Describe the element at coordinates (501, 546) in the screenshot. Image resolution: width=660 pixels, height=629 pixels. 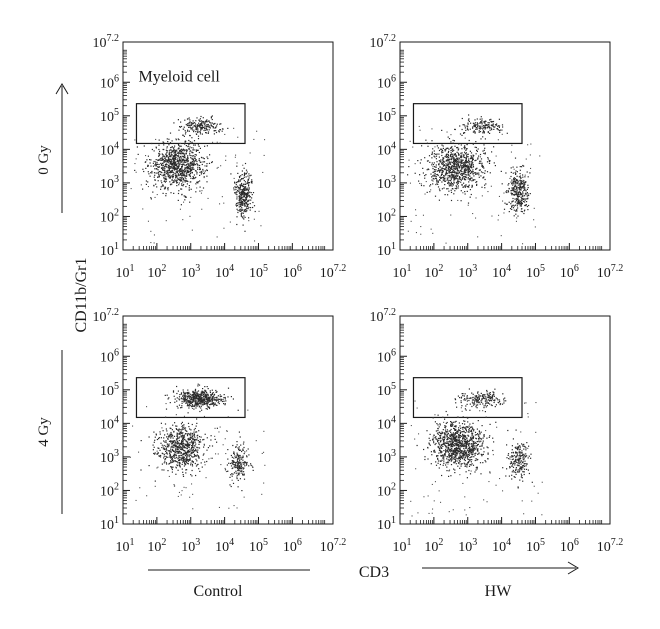
I see `x-tick-label: 104` at that location.